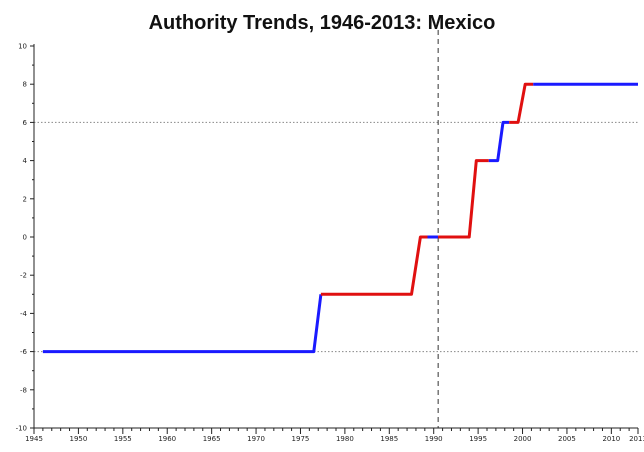 Image resolution: width=644 pixels, height=452 pixels. Describe the element at coordinates (301, 439) in the screenshot. I see `x-tick-label-6: 1975` at that location.